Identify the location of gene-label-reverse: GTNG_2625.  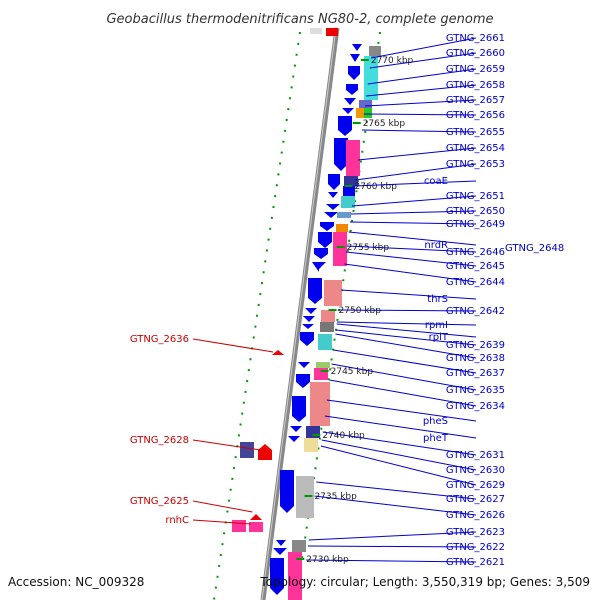
(159, 501).